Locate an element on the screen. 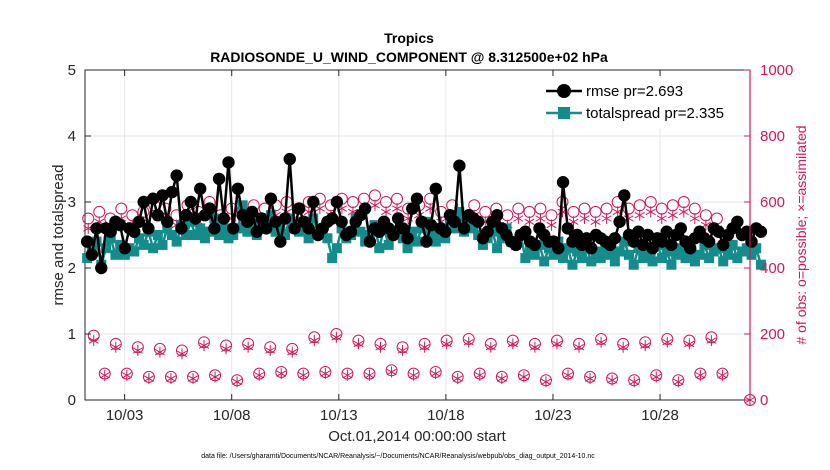 Image resolution: width=830 pixels, height=470 pixels. legend-box is located at coordinates (641, 103).